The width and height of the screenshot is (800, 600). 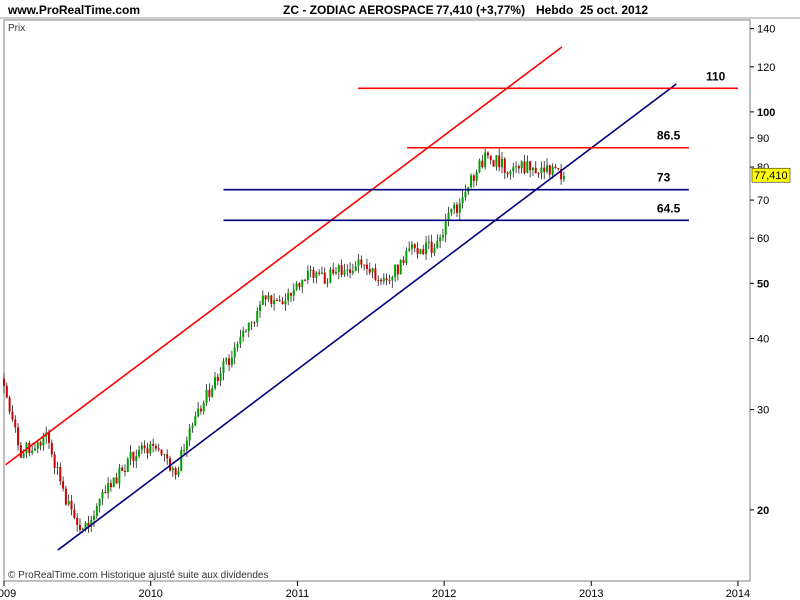 What do you see at coordinates (150, 594) in the screenshot?
I see `x-tick-label: 2010` at bounding box center [150, 594].